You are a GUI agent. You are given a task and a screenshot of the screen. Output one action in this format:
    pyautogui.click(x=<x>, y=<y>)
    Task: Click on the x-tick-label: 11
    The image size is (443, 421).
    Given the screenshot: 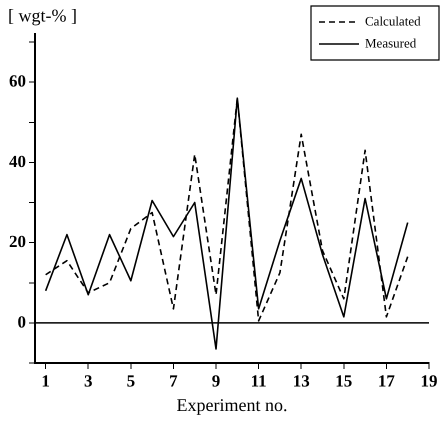 What is the action you would take?
    pyautogui.click(x=258, y=381)
    